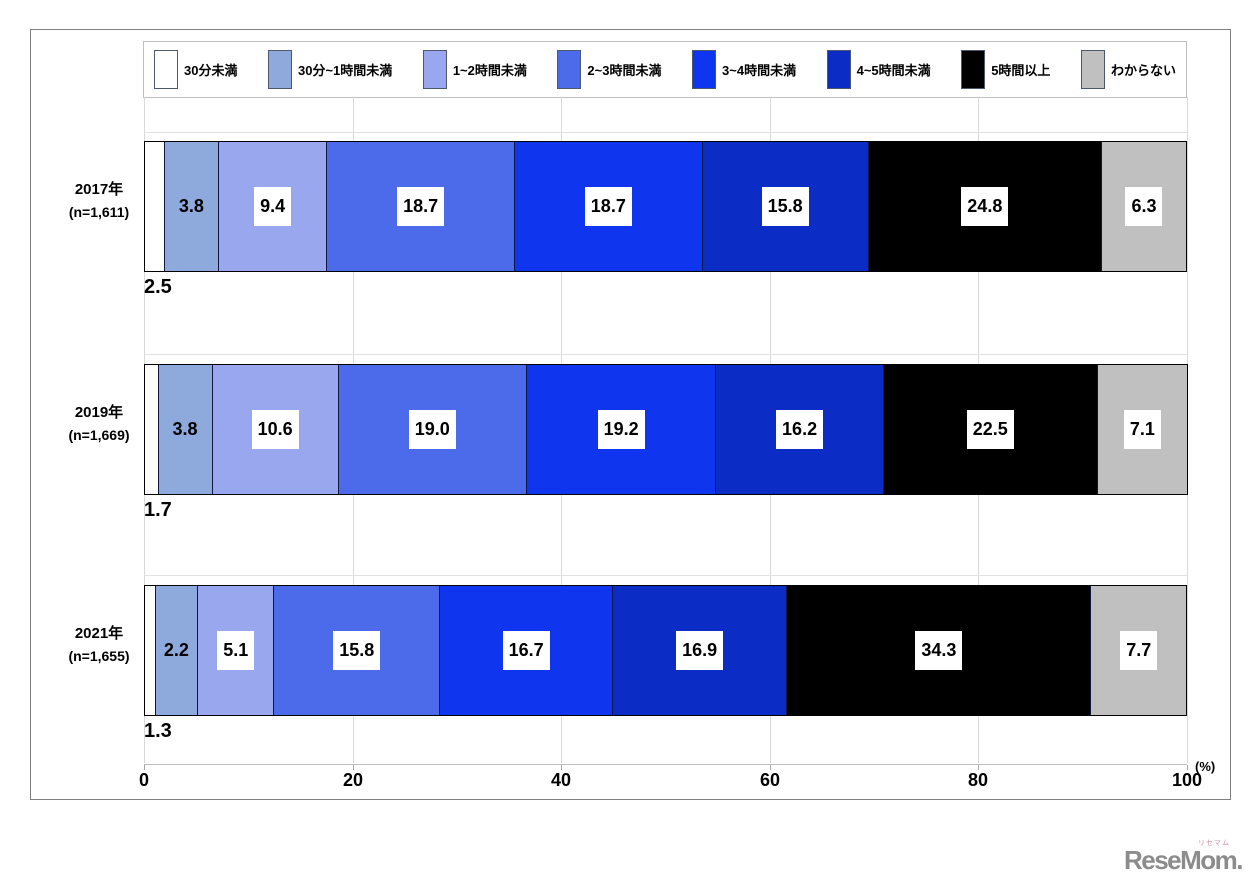 This screenshot has height=891, width=1260. What do you see at coordinates (978, 780) in the screenshot?
I see `axis-tick-label-80: 80` at bounding box center [978, 780].